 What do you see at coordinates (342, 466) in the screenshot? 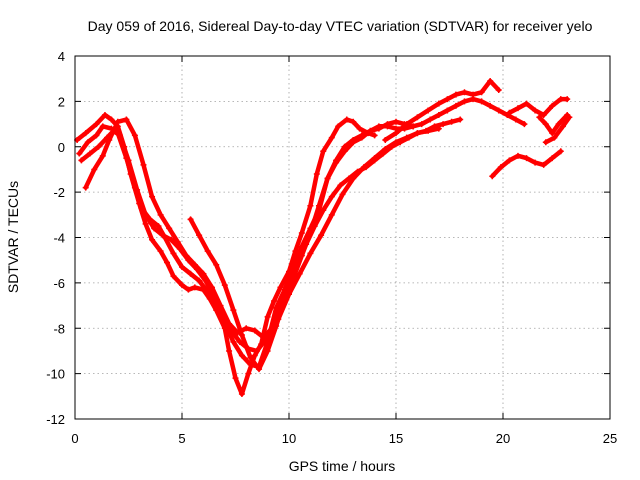
I see `x-axis-label: GPS time / hours` at bounding box center [342, 466].